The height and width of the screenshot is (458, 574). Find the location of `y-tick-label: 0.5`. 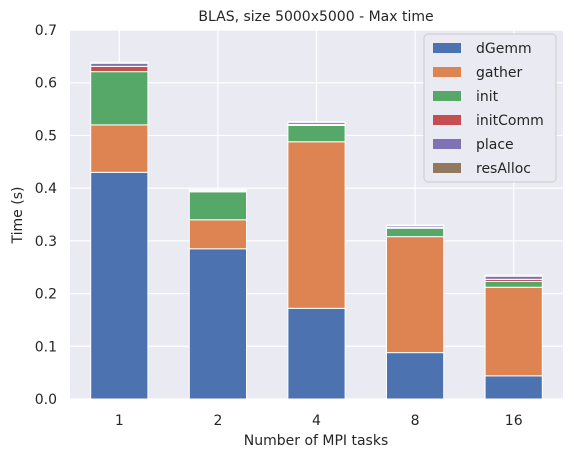

y-tick-label: 0.5 is located at coordinates (46, 136).